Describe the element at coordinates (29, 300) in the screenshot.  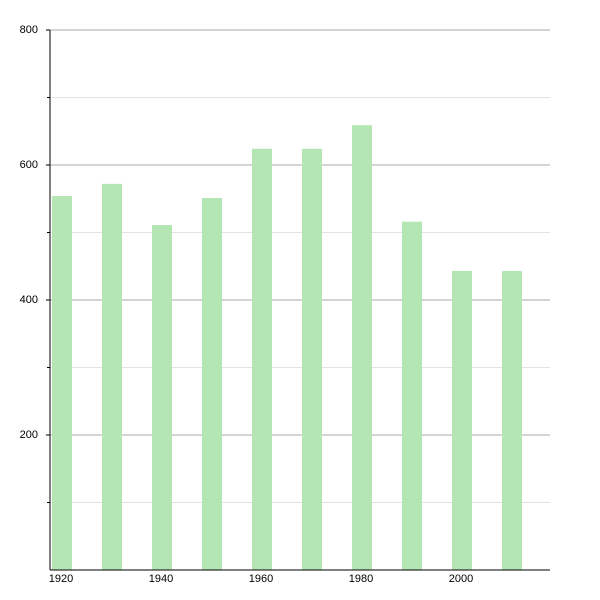
I see `y-tick-label: 400` at that location.